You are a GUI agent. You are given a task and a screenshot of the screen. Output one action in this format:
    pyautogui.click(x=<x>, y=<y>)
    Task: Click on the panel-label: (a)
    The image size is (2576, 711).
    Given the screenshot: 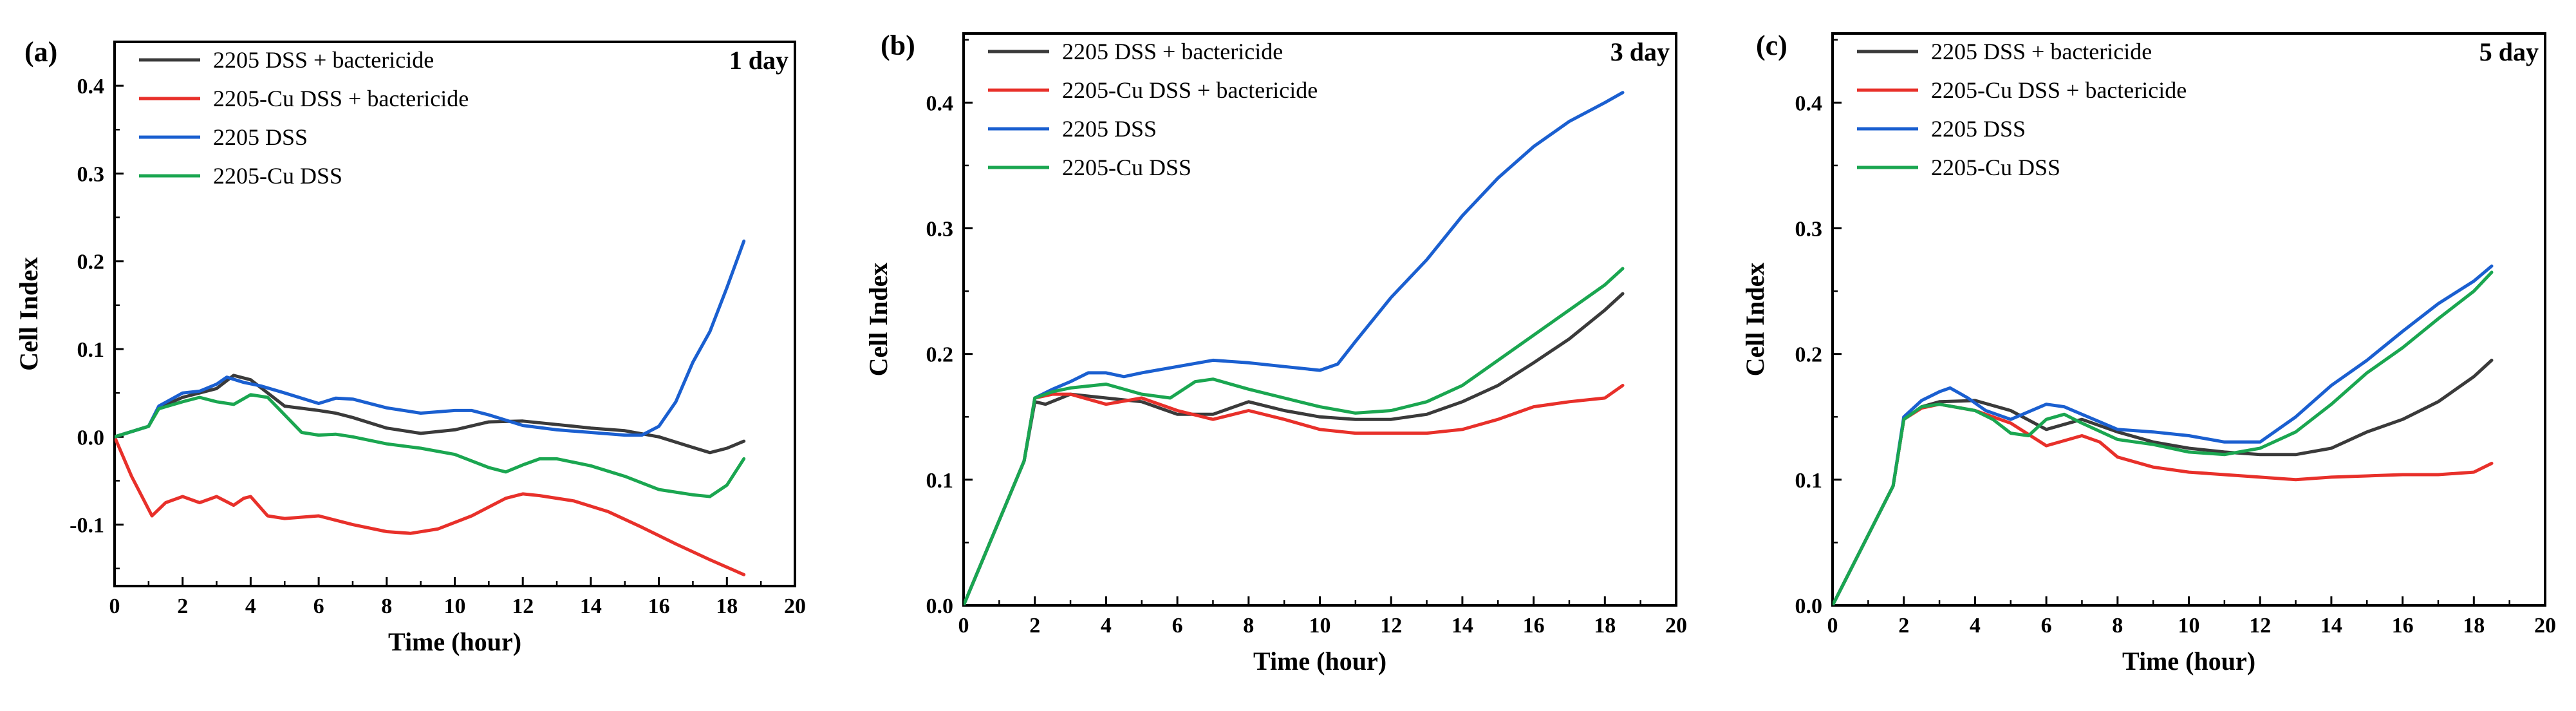 What is the action you would take?
    pyautogui.click(x=40, y=52)
    